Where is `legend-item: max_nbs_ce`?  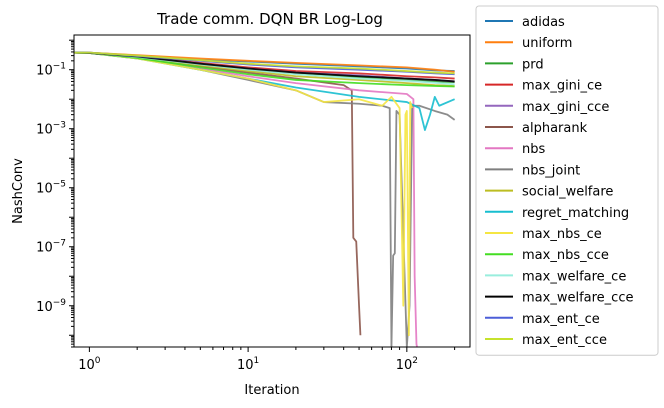
legend-item: max_nbs_ce is located at coordinates (543, 234).